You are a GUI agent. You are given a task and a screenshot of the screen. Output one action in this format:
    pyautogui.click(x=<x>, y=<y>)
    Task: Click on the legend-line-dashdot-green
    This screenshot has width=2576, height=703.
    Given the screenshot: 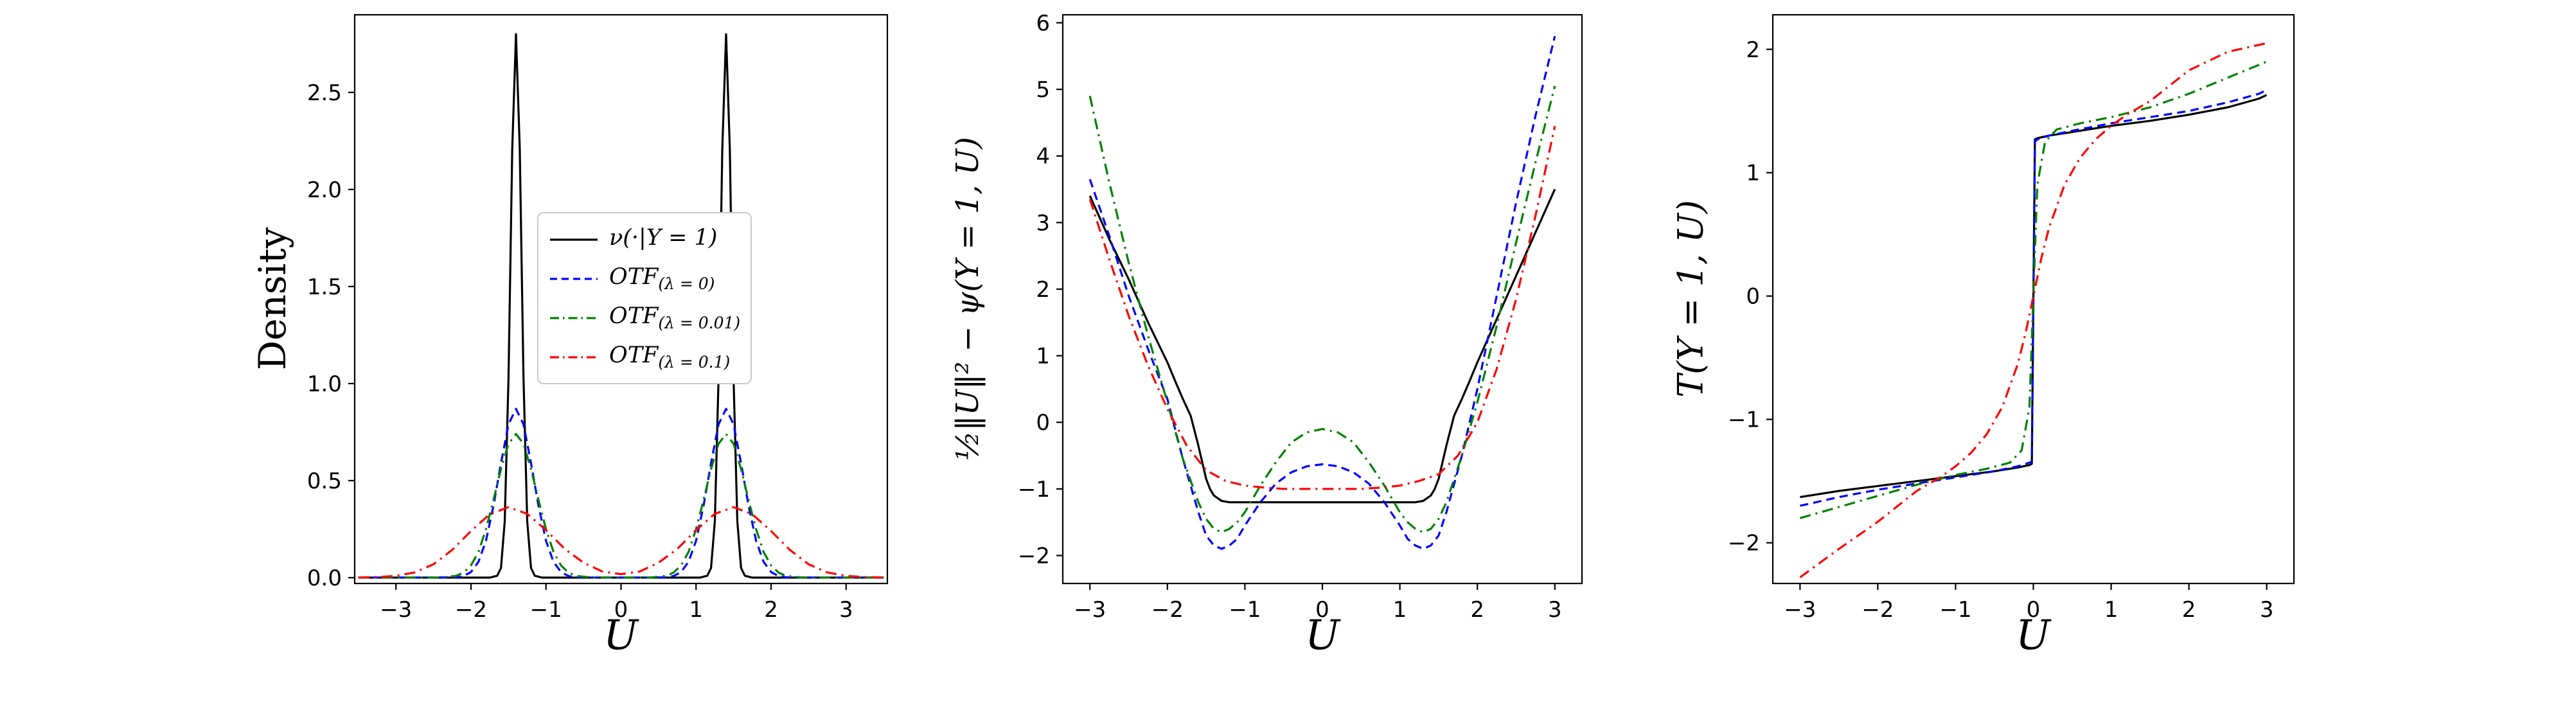 What is the action you would take?
    pyautogui.click(x=574, y=317)
    